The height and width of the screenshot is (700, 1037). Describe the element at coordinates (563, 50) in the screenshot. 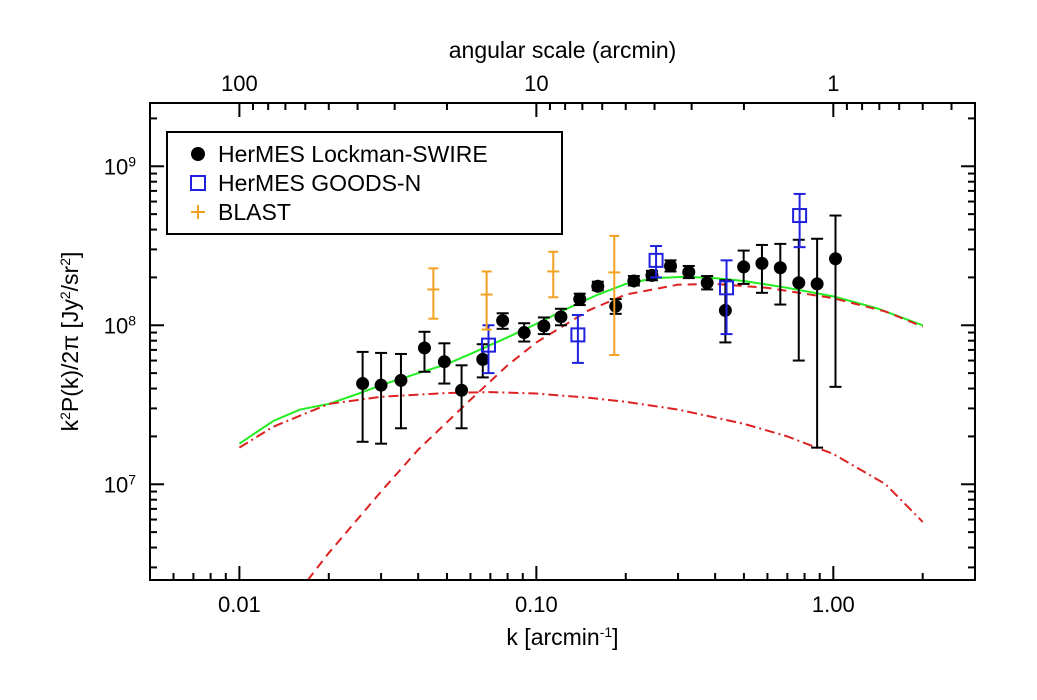

I see `top-axis-title: angular scale (arcmin)` at that location.